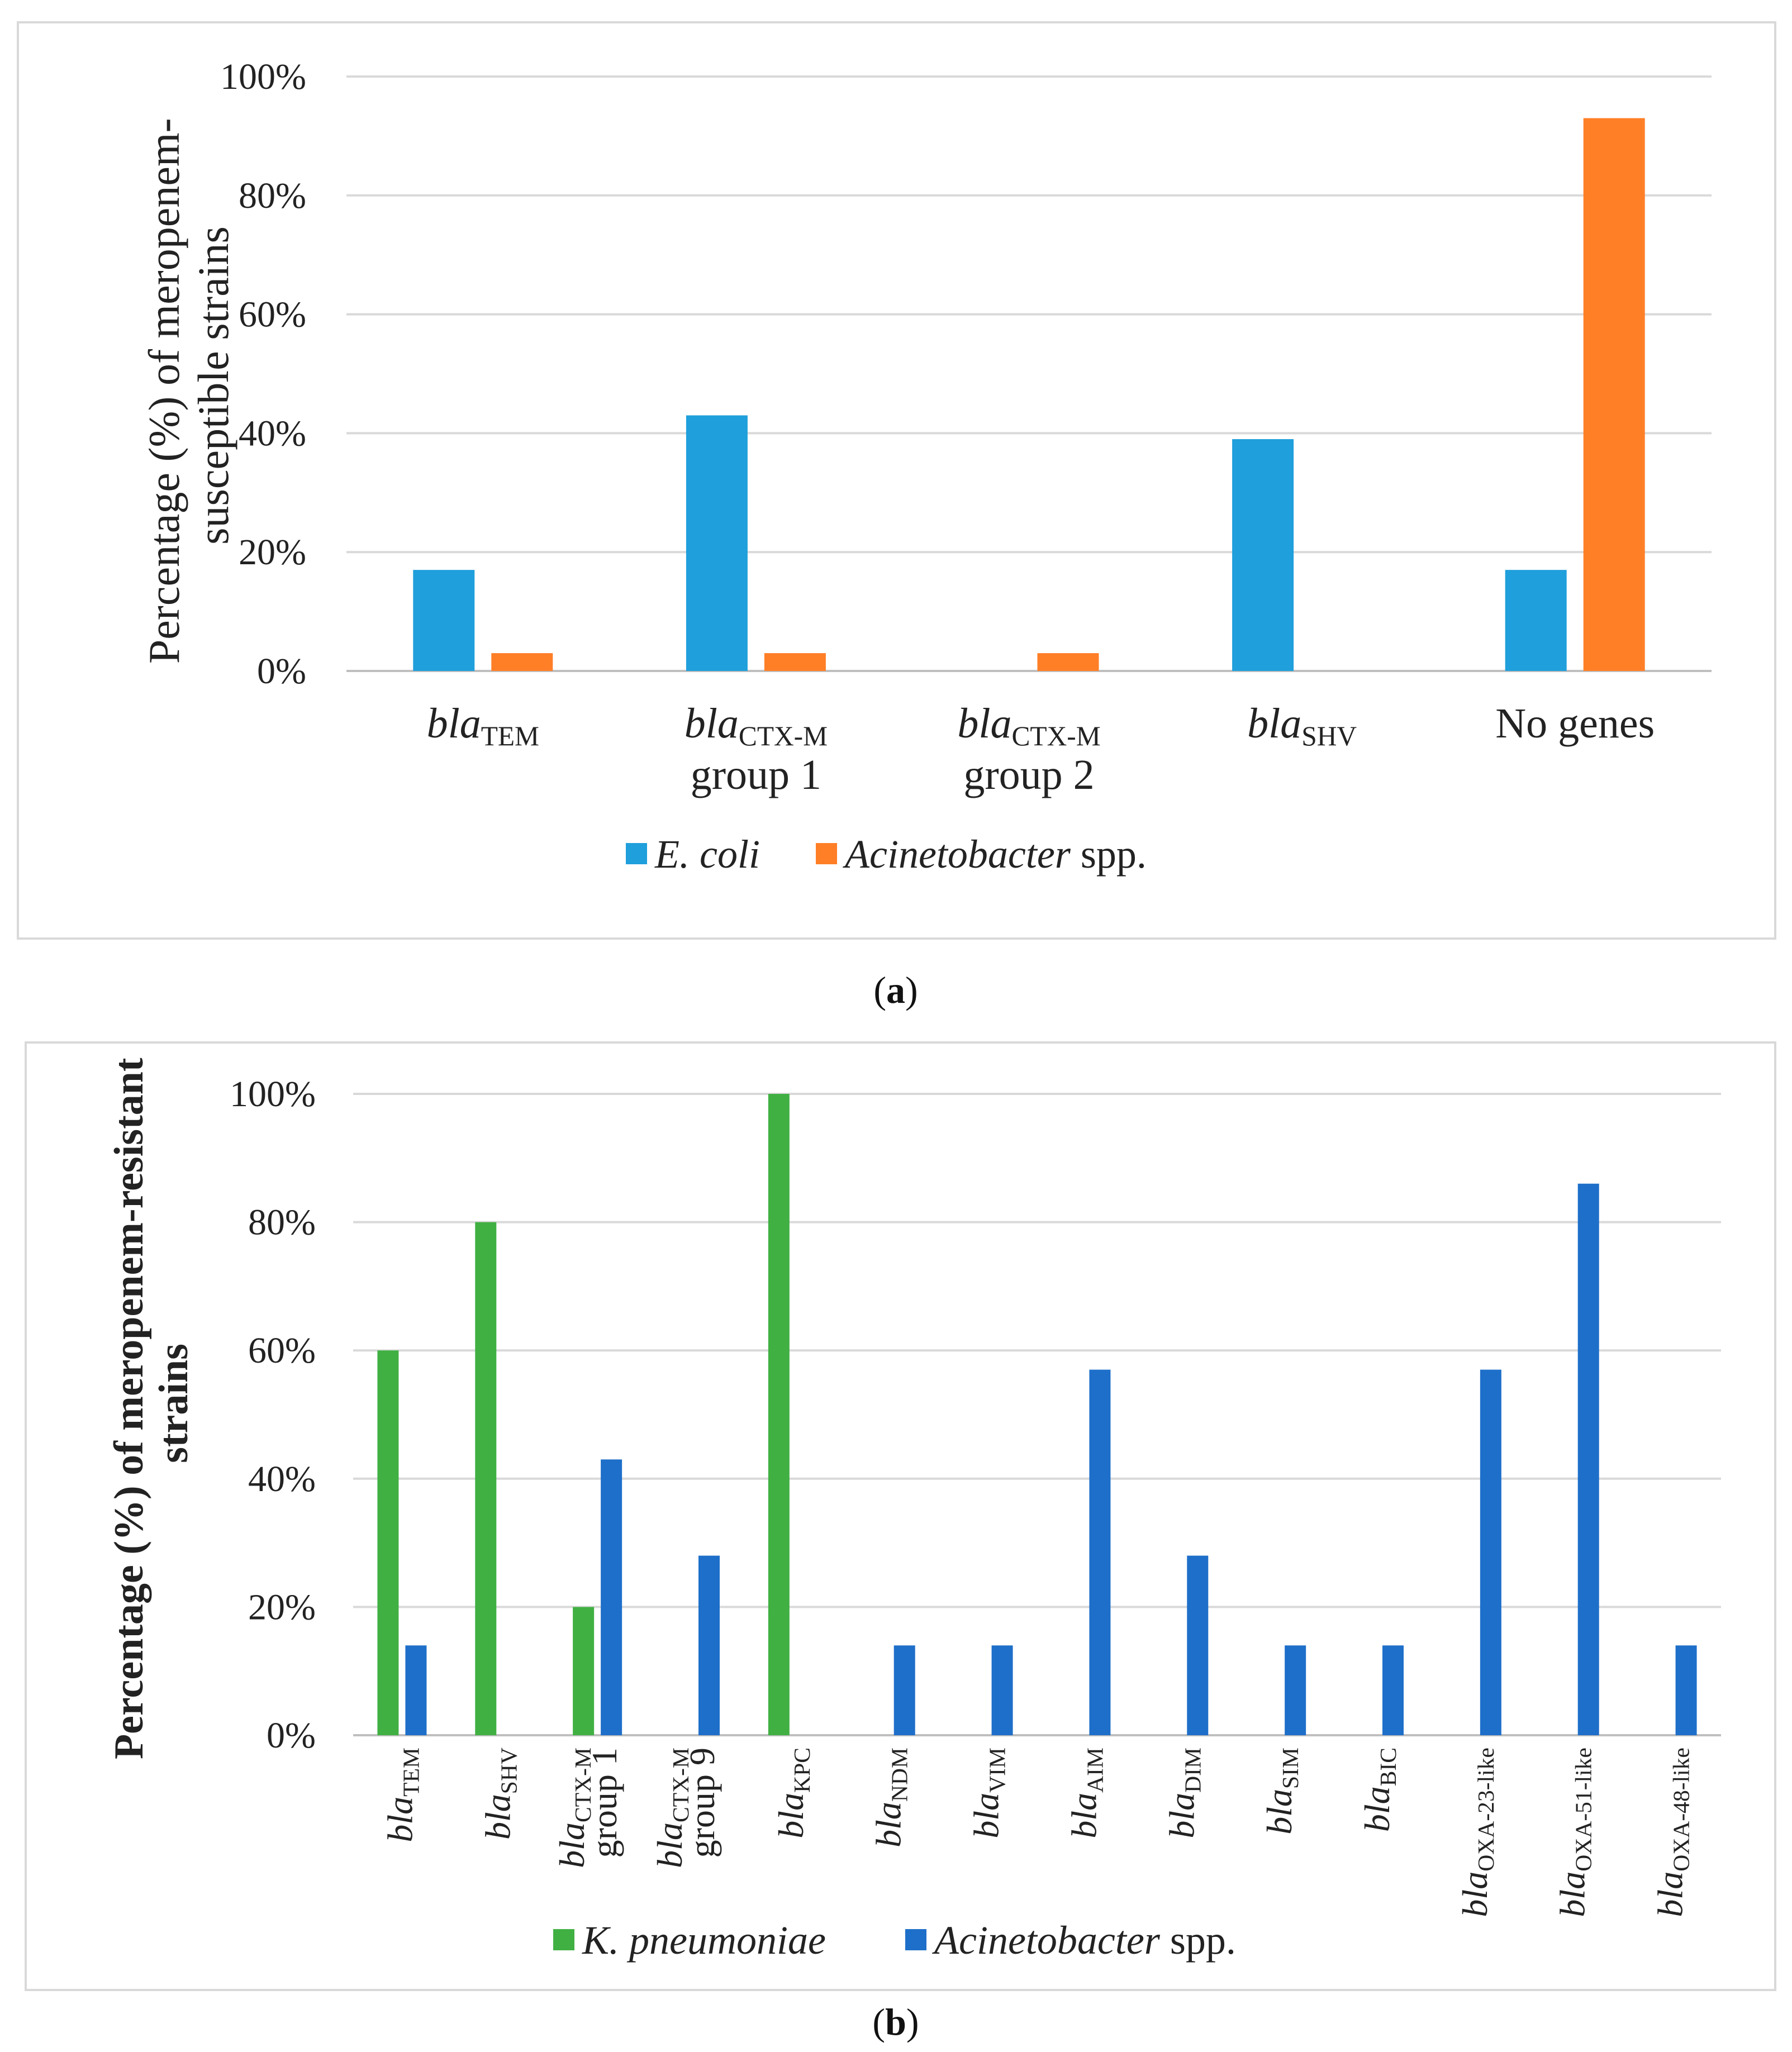  What do you see at coordinates (895, 2022) in the screenshot?
I see `caption-b-letter: b` at bounding box center [895, 2022].